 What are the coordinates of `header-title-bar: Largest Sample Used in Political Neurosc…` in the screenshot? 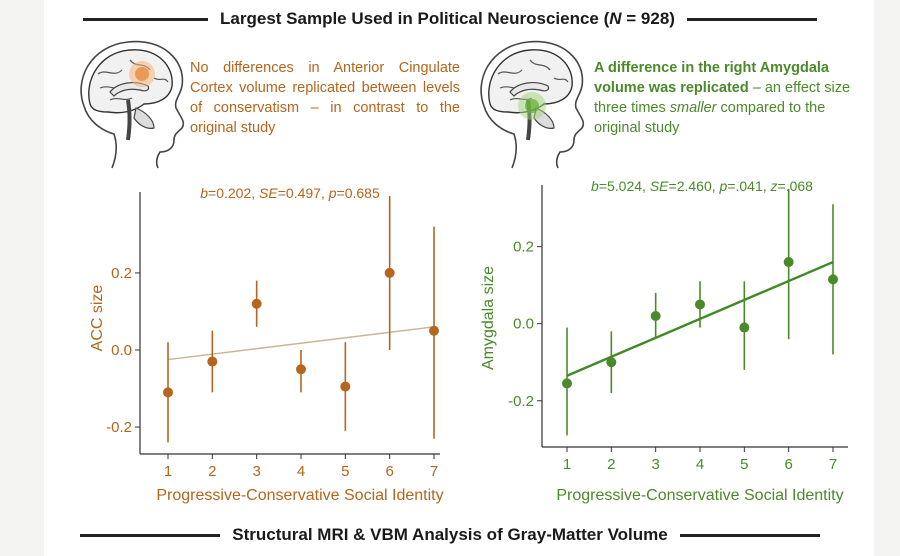 It's located at (450, 19).